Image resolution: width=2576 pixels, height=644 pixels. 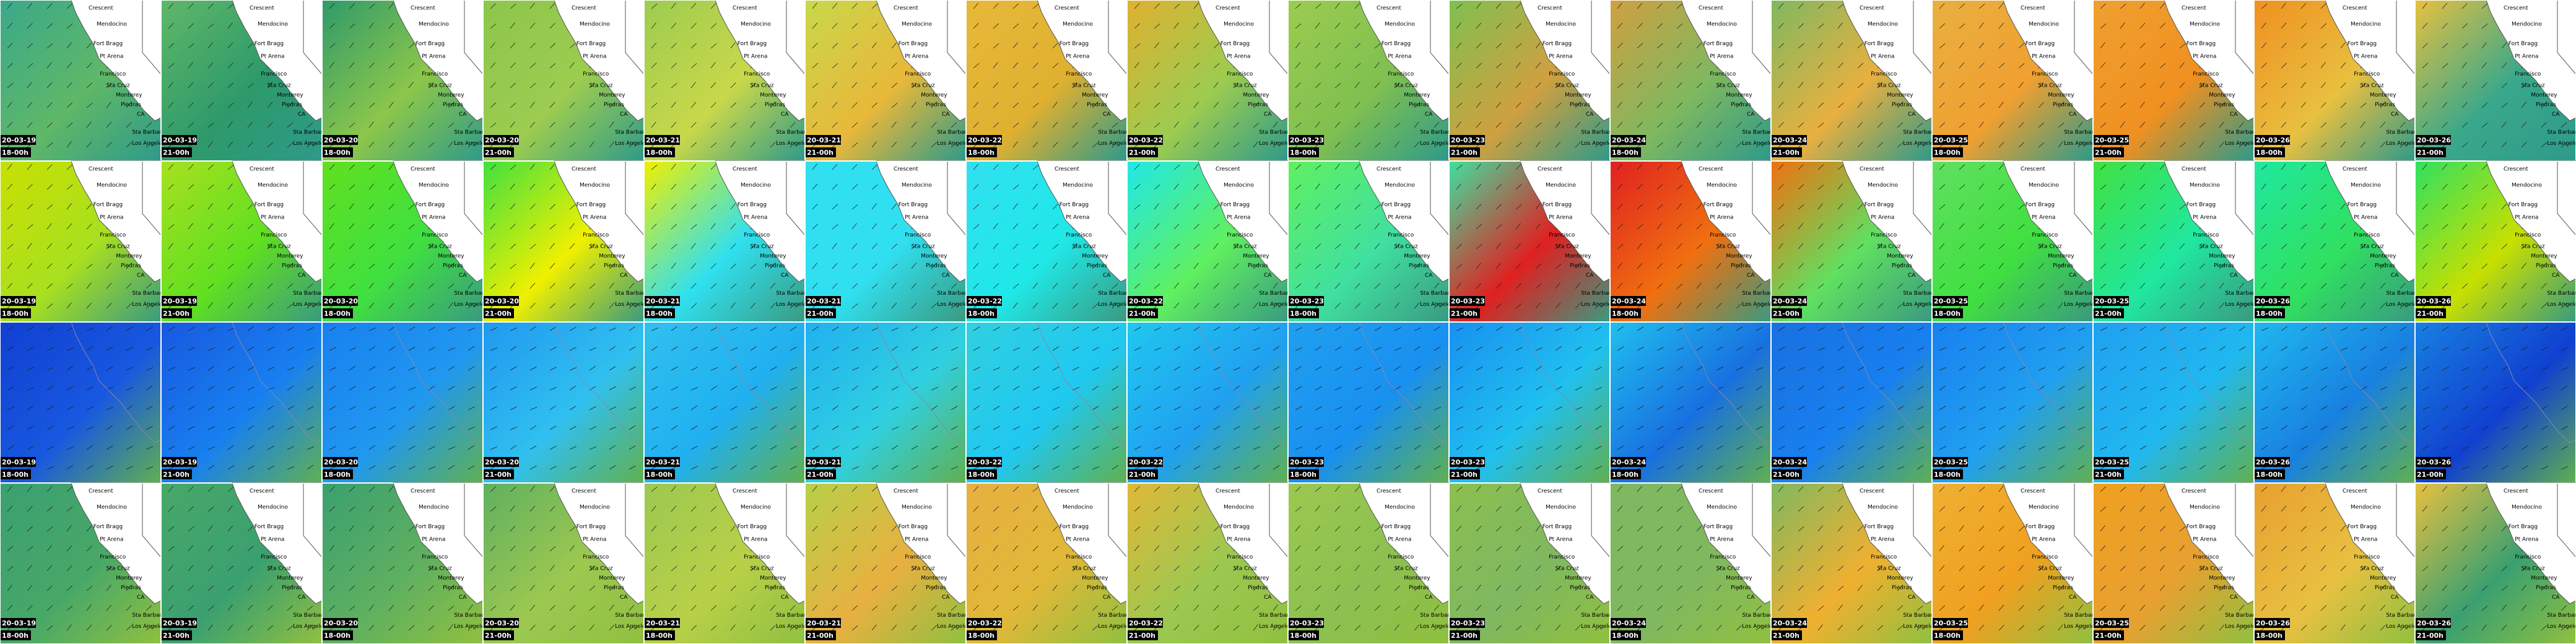 I want to click on time-label: 21-00h, so click(x=2108, y=153).